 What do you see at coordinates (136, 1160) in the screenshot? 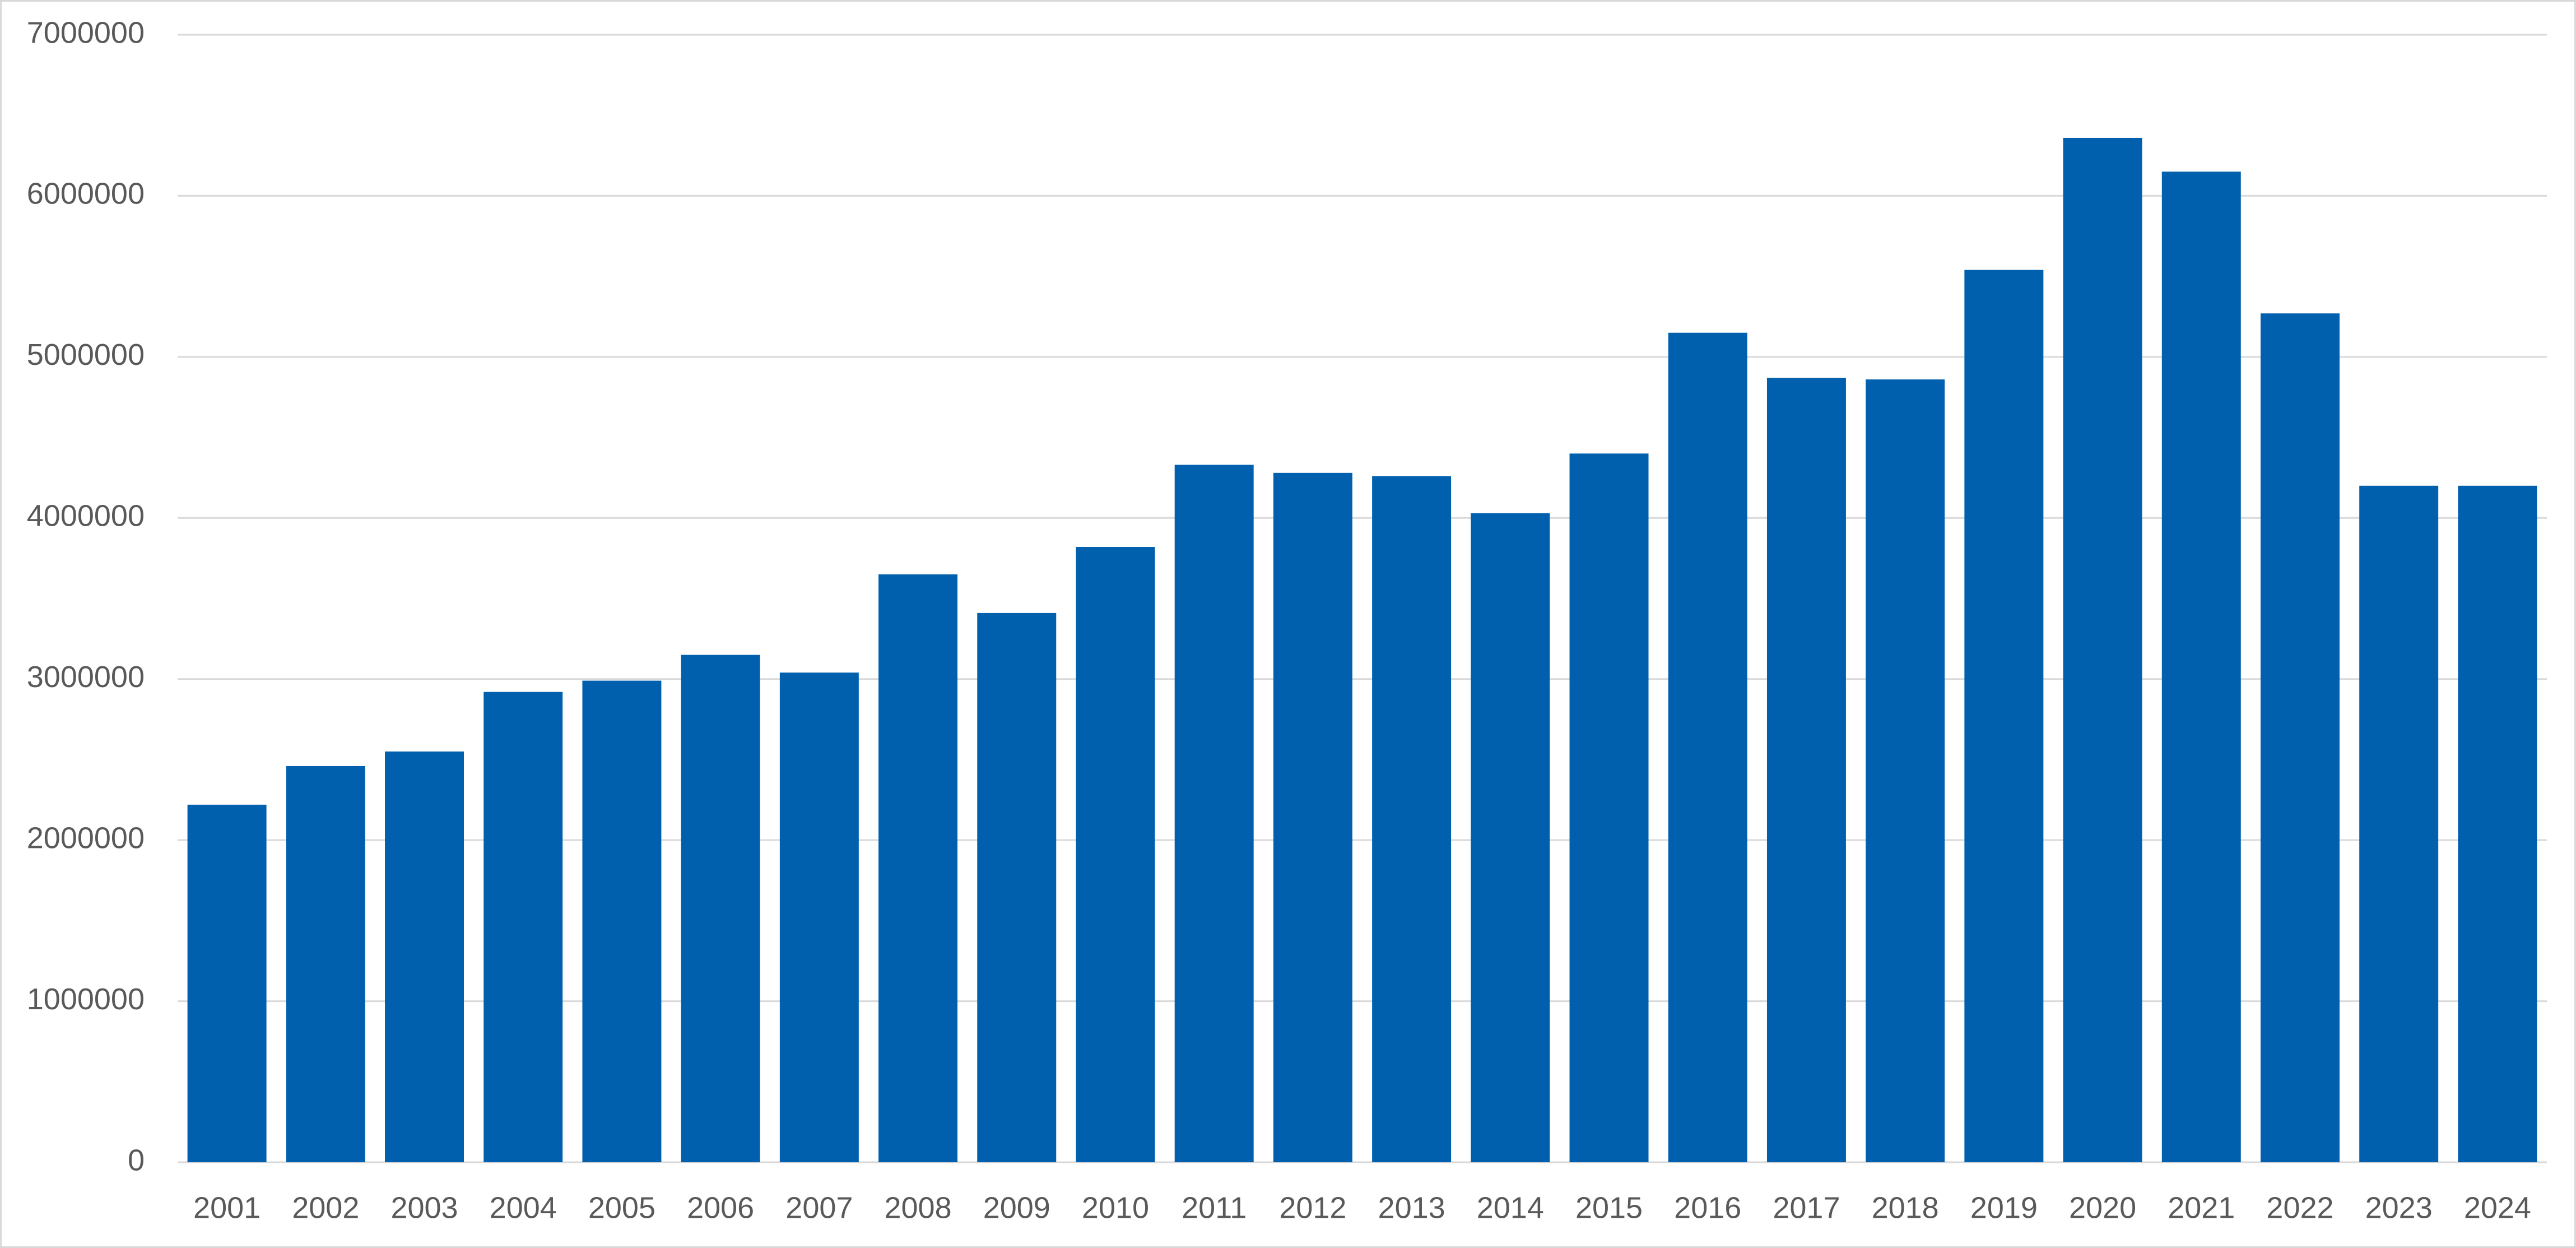
I see `y-tick-label: 0` at bounding box center [136, 1160].